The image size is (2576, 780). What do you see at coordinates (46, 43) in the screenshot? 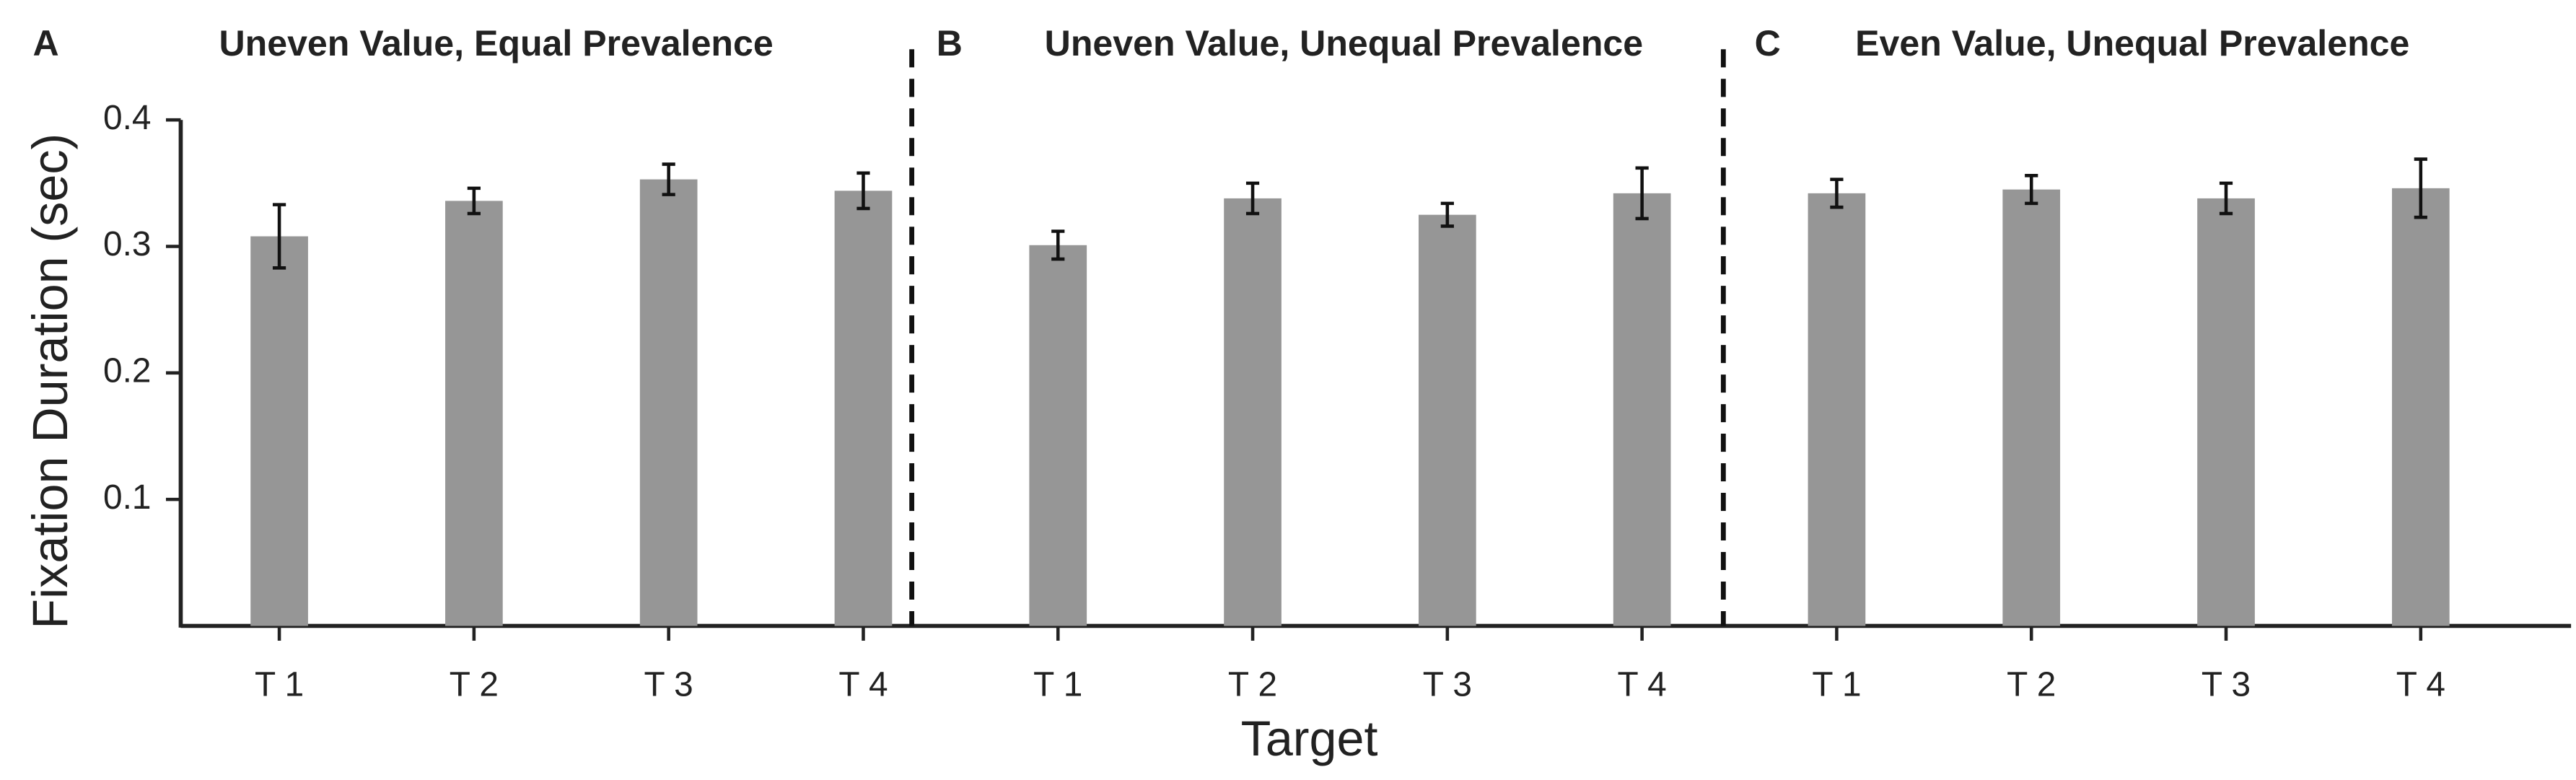
I see `panel-label: A` at bounding box center [46, 43].